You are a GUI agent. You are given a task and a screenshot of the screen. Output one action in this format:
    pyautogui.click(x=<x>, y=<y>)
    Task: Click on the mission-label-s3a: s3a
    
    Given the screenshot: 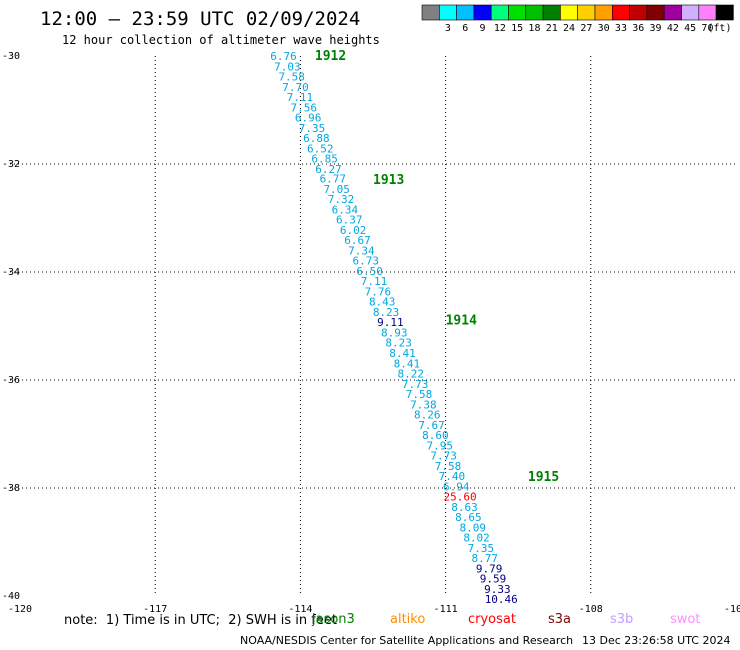 What is the action you would take?
    pyautogui.click(x=560, y=619)
    